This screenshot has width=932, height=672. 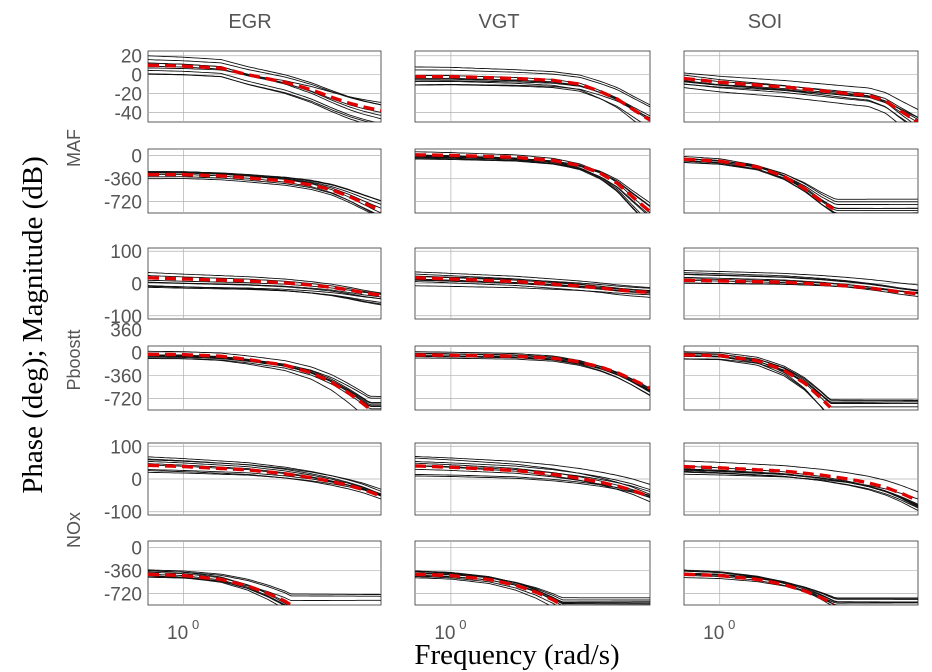 I want to click on output-label-pboostt: Pboostt, so click(x=74, y=359).